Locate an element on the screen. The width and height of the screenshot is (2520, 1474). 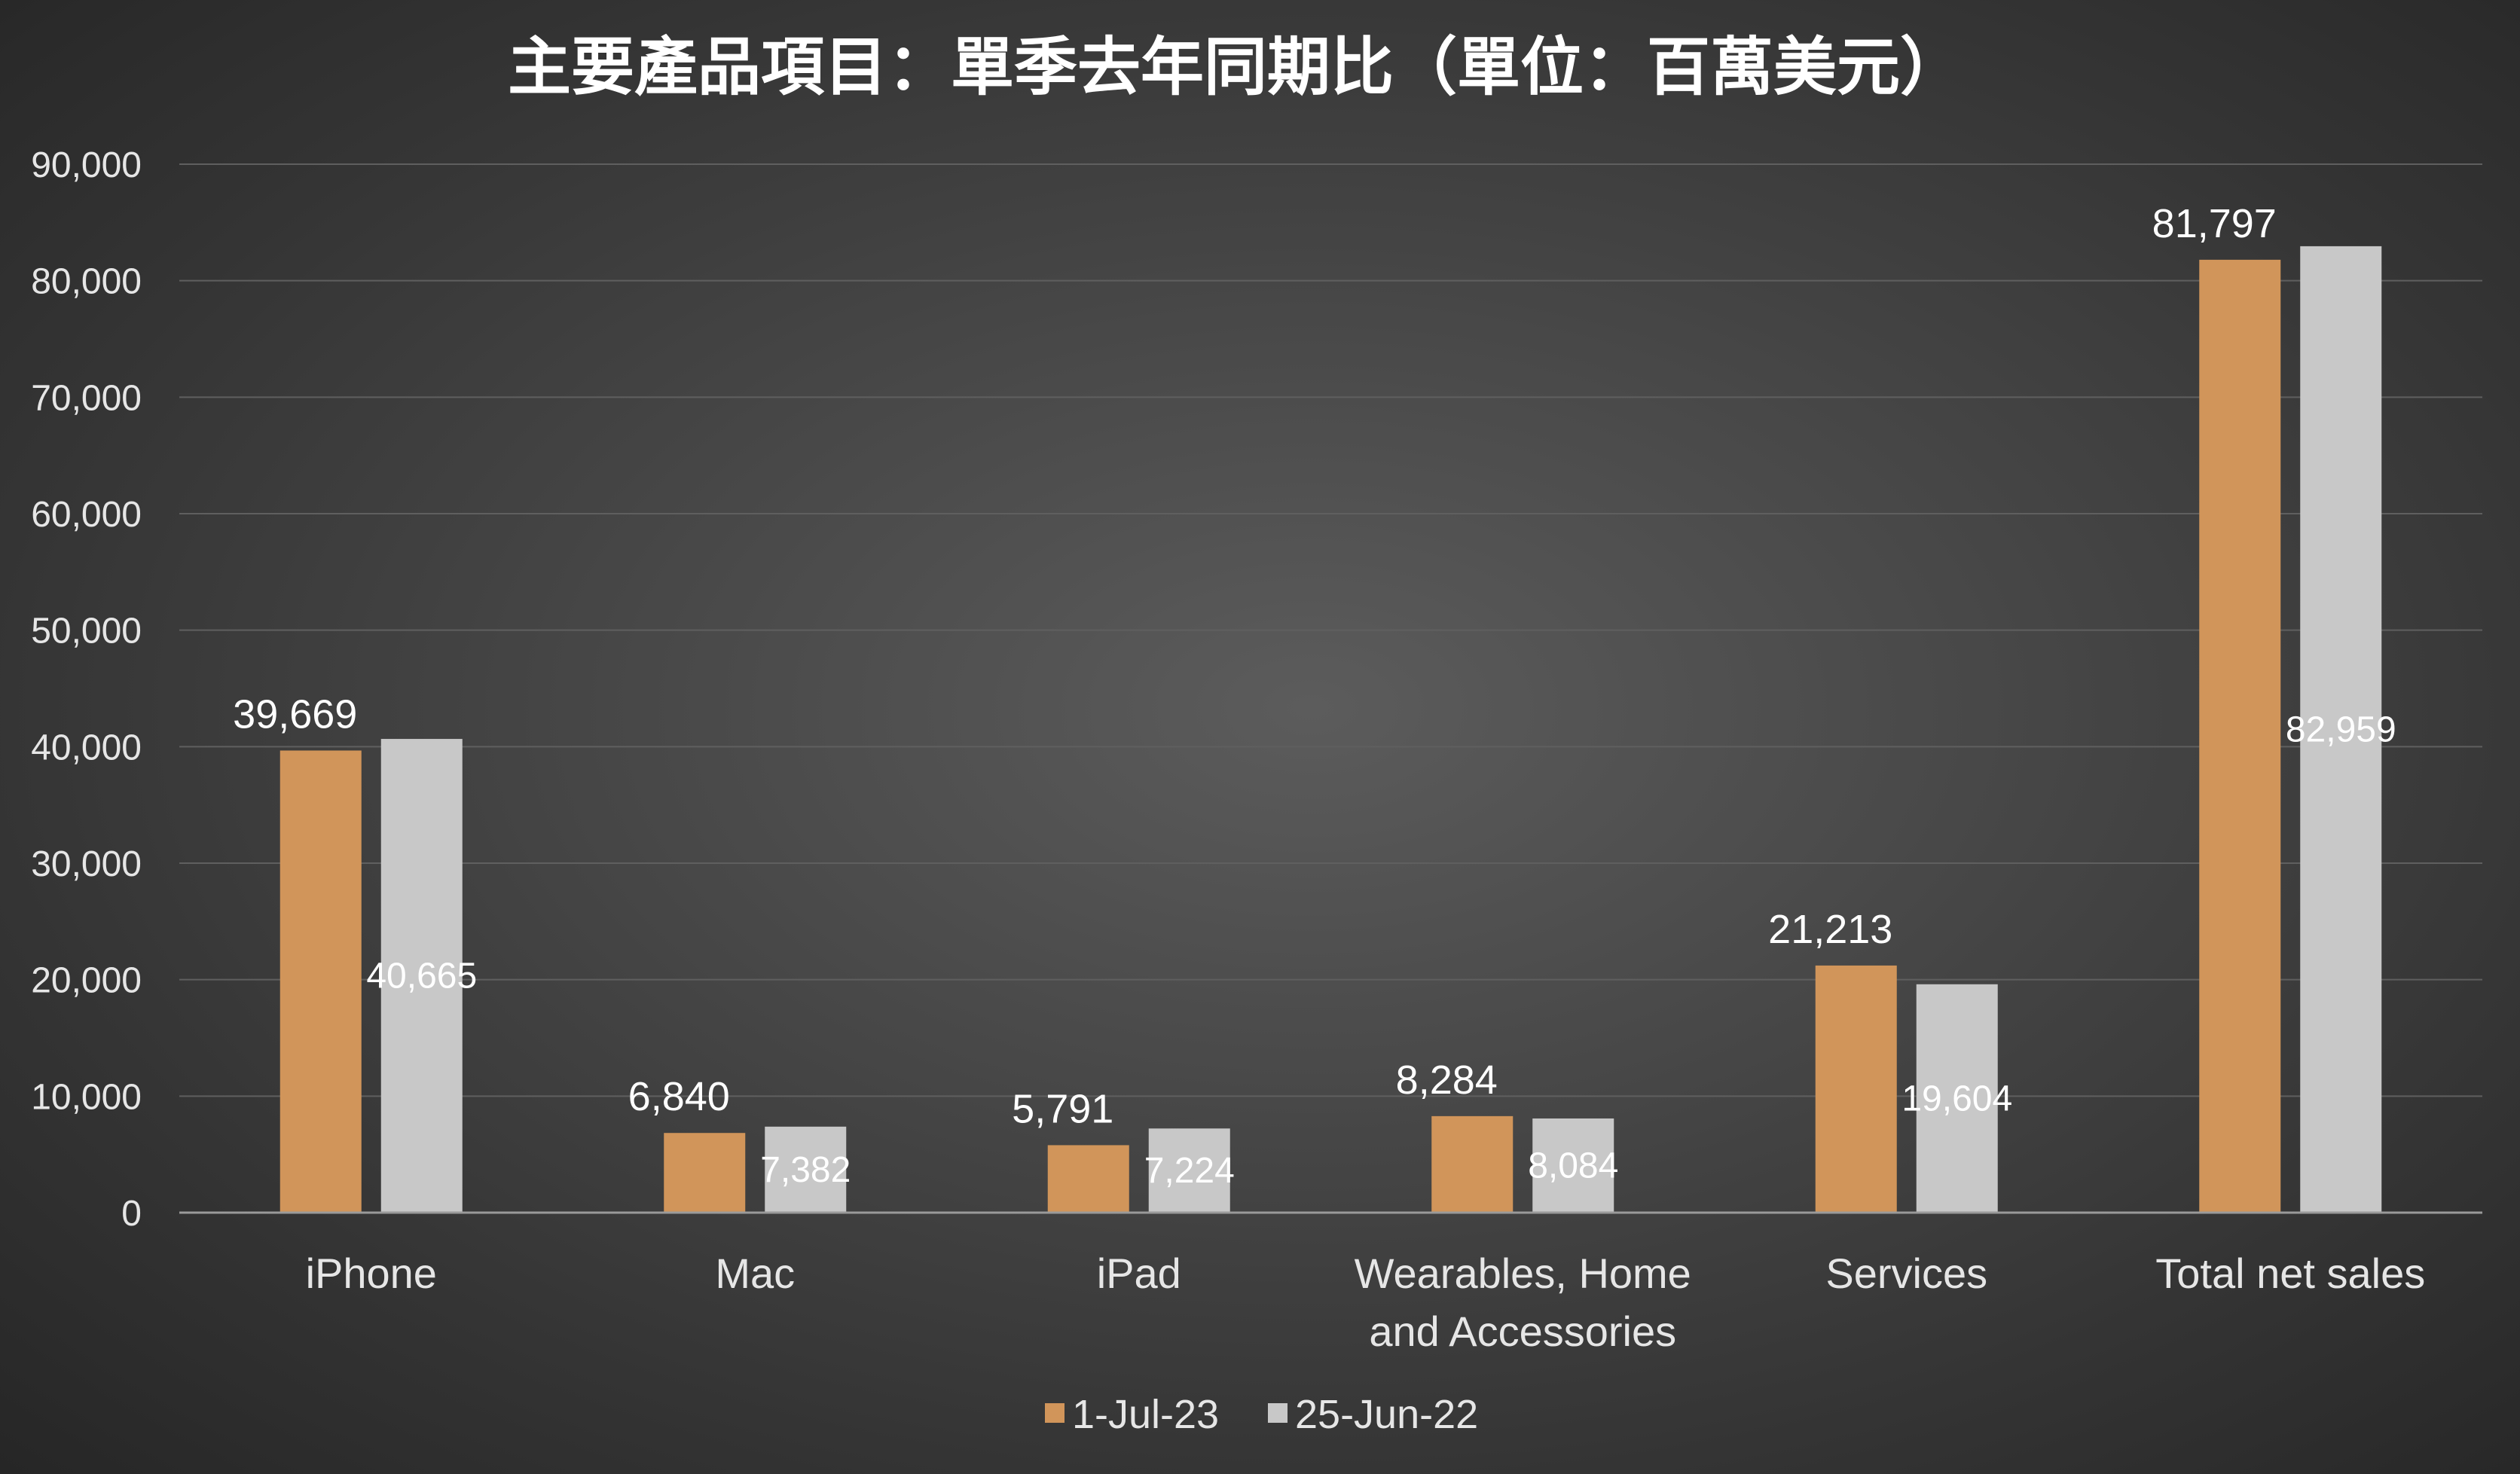
data-label: 19,604 is located at coordinates (1956, 1099).